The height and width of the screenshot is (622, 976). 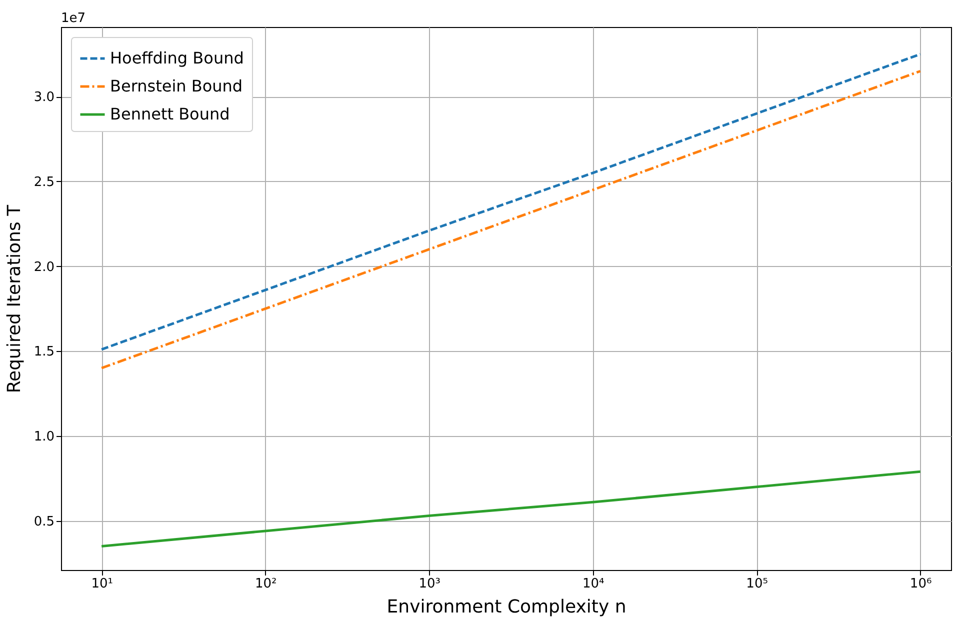 What do you see at coordinates (757, 584) in the screenshot?
I see `x-tick-label: 10⁵` at bounding box center [757, 584].